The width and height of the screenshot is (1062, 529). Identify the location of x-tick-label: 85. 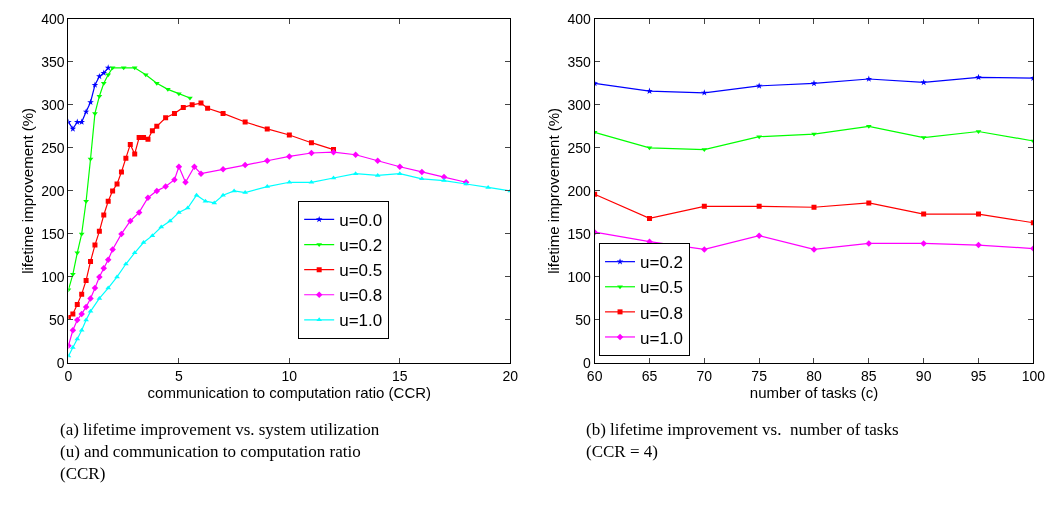
(869, 375).